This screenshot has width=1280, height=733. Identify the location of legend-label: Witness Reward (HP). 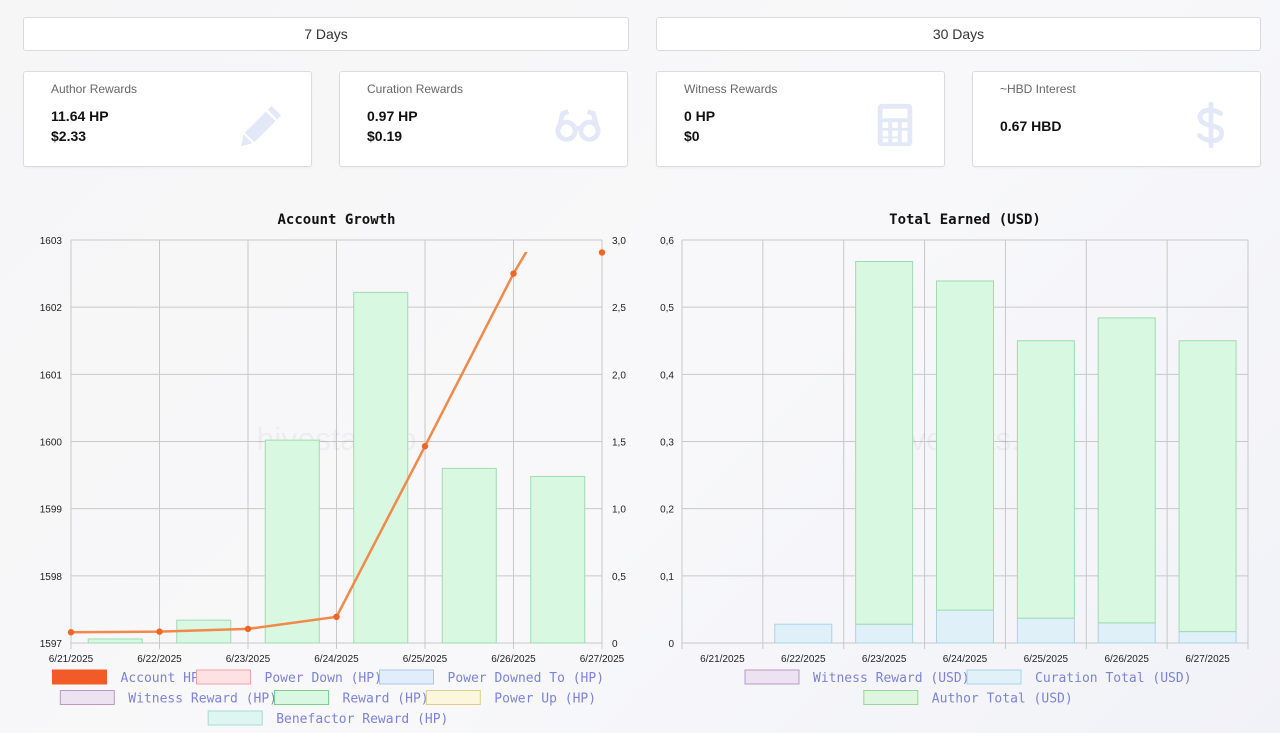
(202, 699).